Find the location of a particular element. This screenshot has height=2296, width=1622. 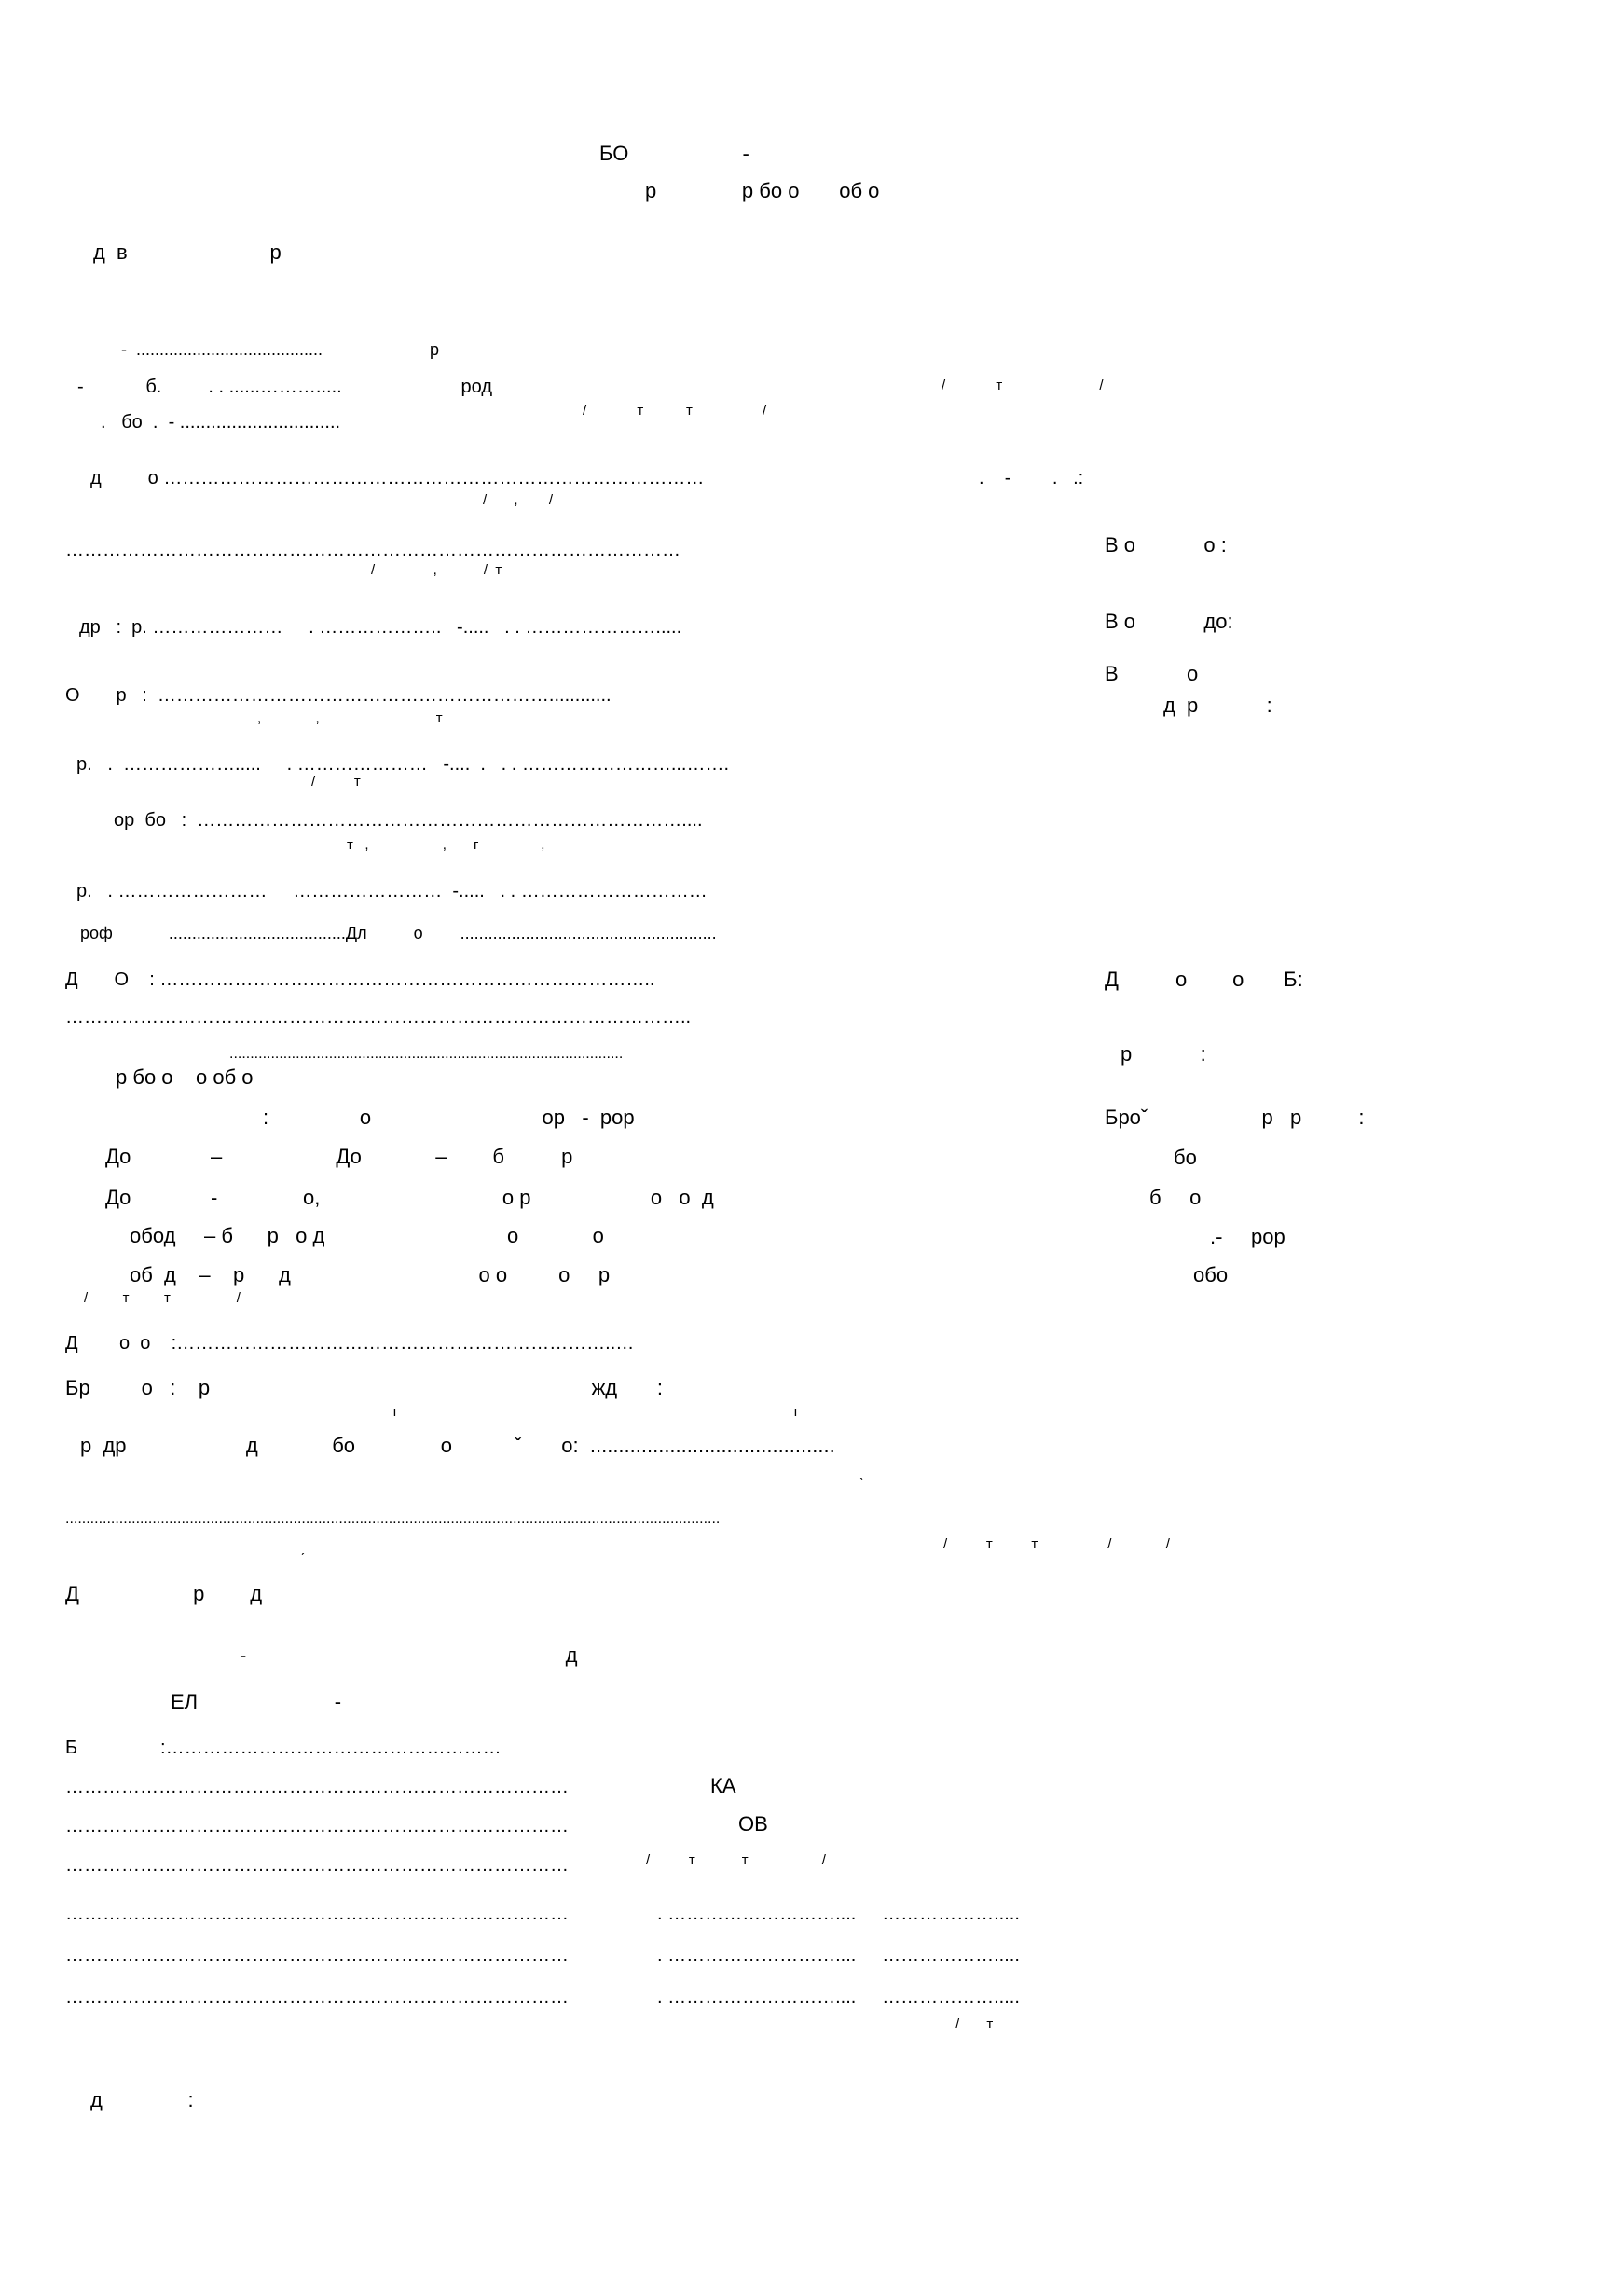

body-line: - б. . . ......………..... род is located at coordinates (284, 387).